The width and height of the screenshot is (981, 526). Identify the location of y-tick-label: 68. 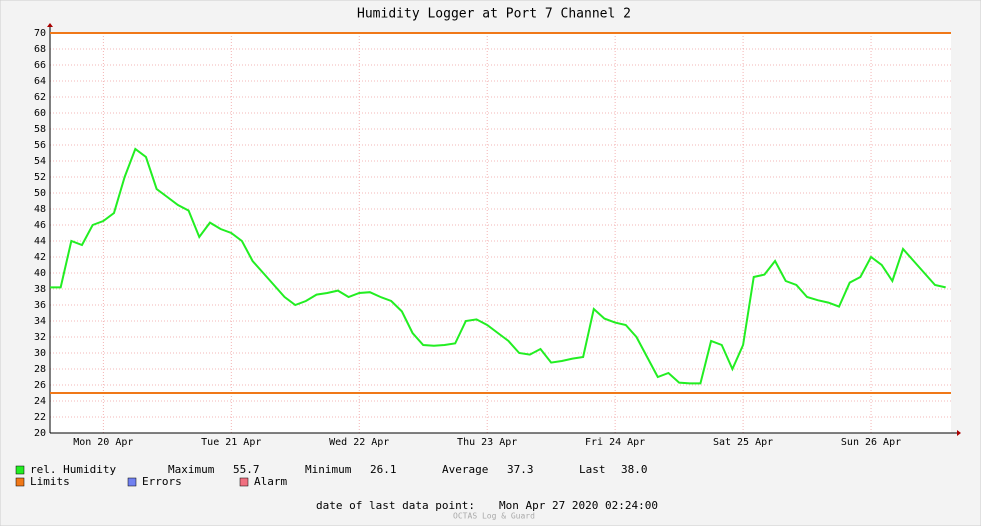
(40, 49).